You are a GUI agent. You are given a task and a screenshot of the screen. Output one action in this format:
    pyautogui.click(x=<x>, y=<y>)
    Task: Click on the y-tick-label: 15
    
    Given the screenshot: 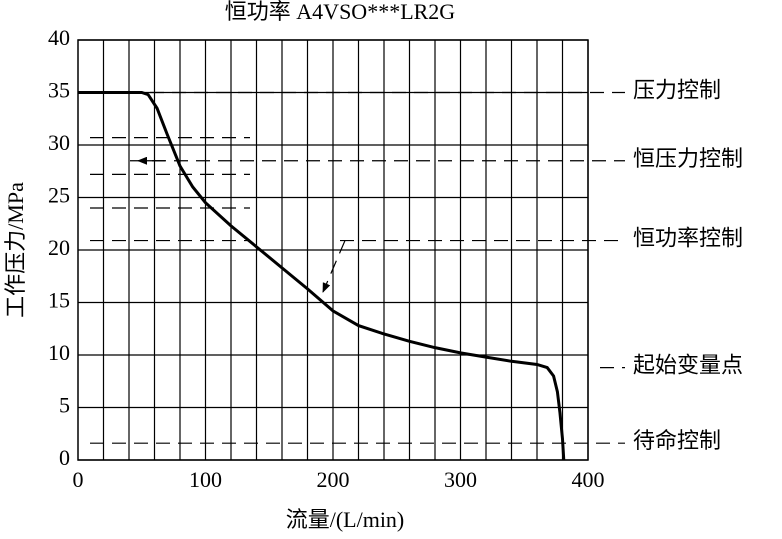 What is the action you would take?
    pyautogui.click(x=59, y=300)
    